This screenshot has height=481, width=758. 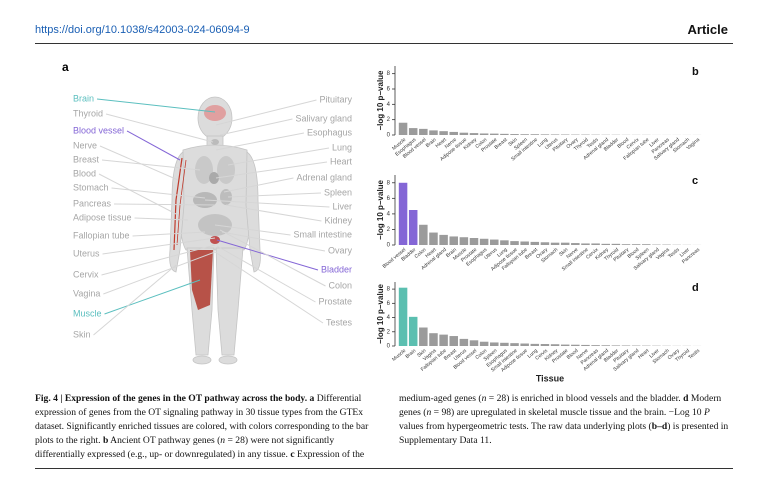 I want to click on caption-text: d, so click(x=686, y=398).